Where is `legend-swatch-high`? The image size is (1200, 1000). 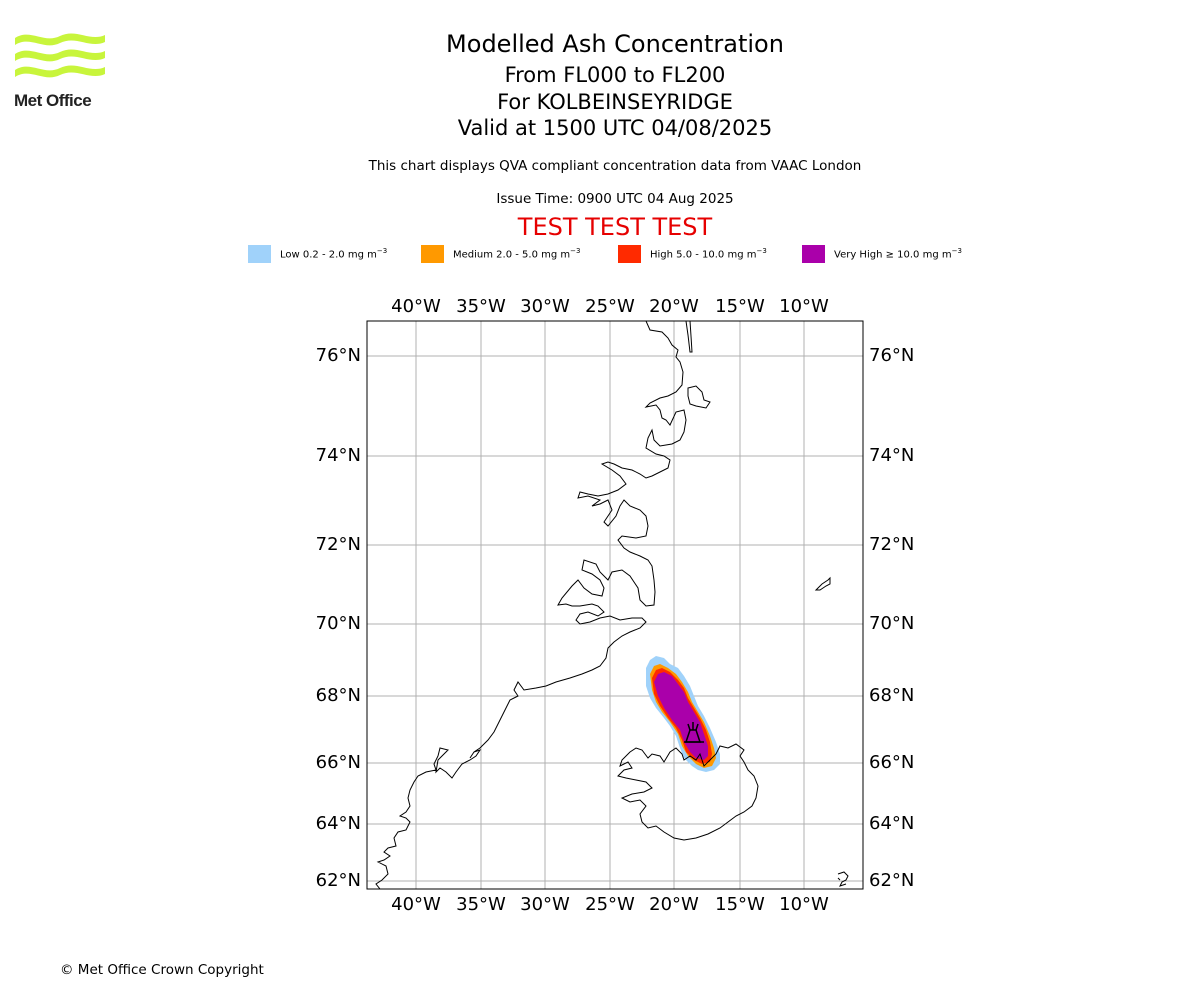
legend-swatch-high is located at coordinates (629, 254).